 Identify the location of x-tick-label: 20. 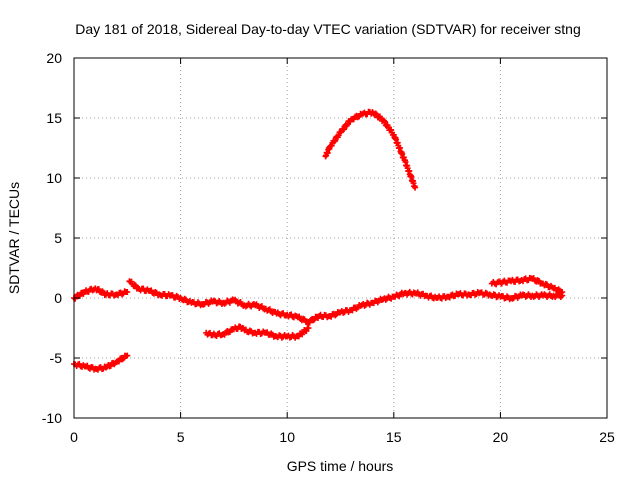
(501, 437).